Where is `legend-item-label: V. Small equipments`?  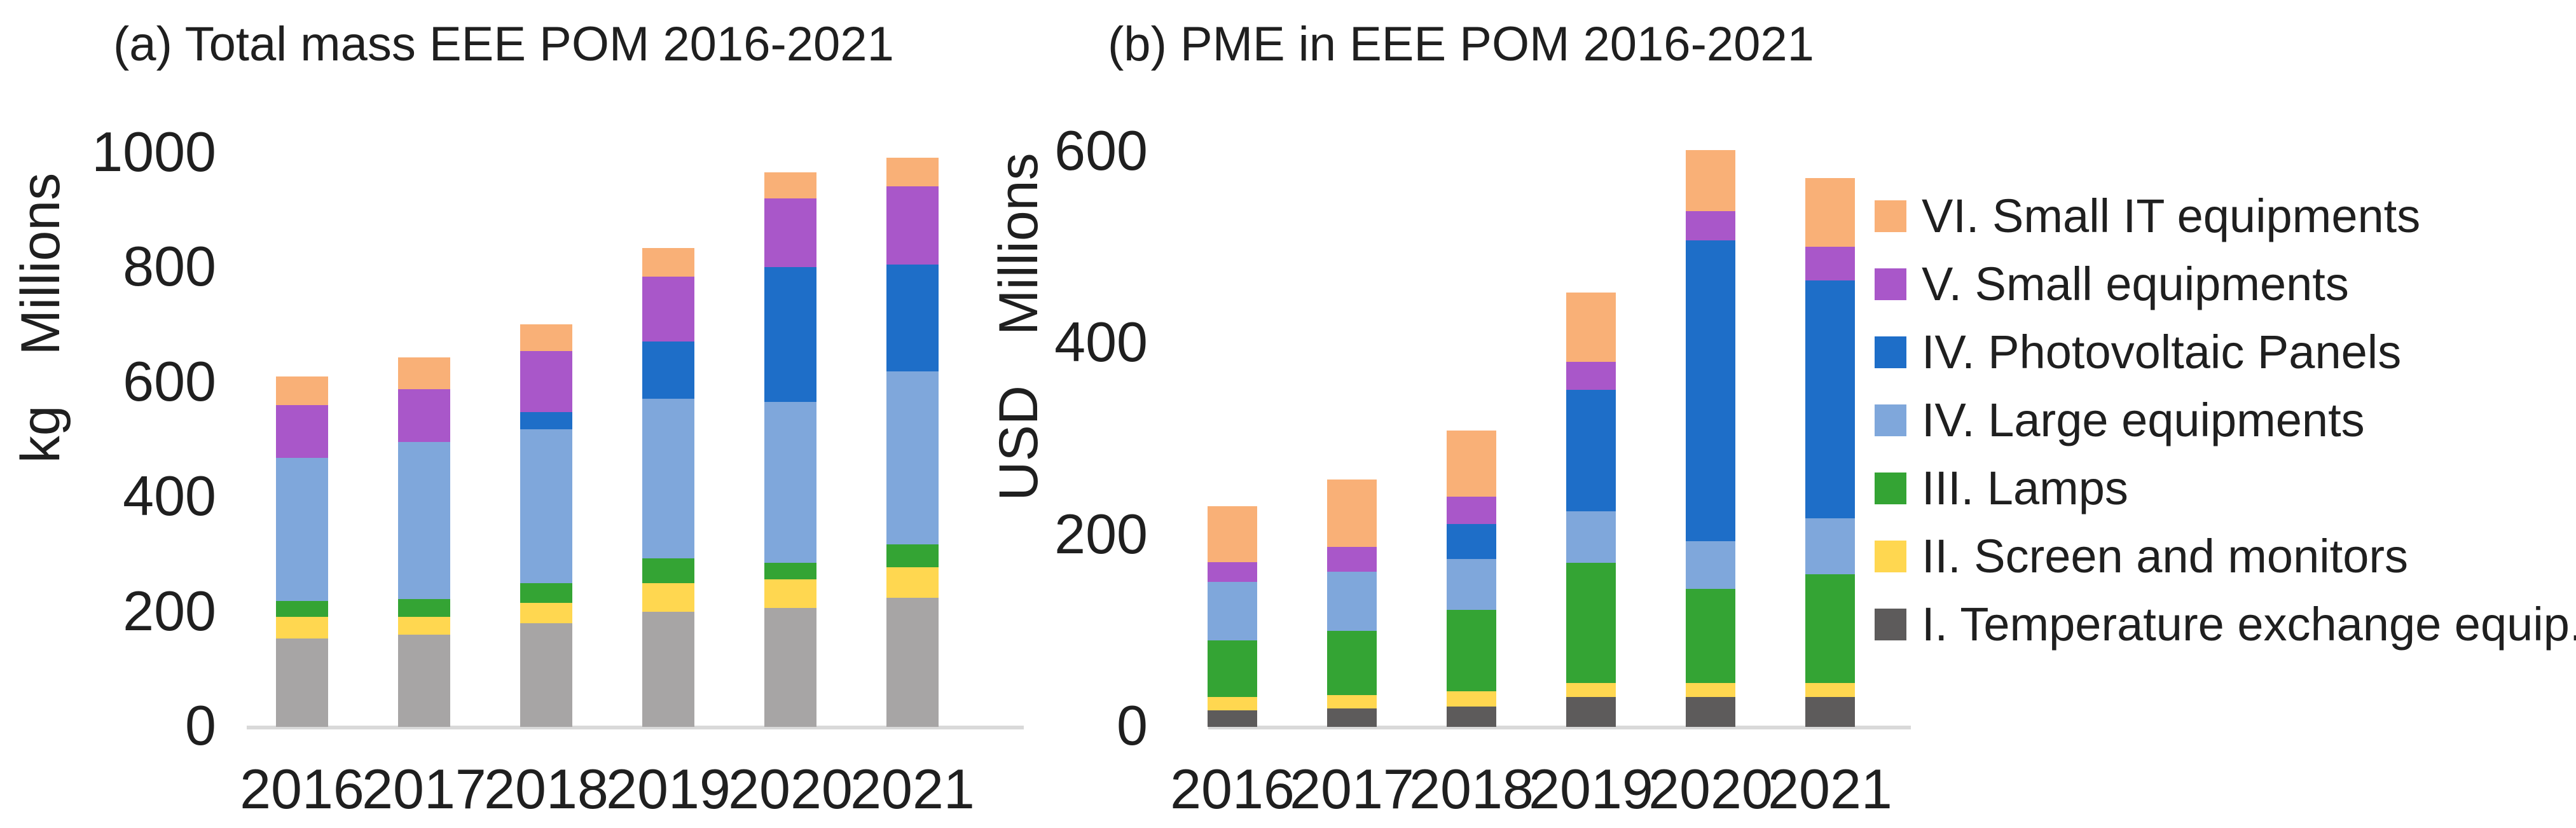
legend-item-label: V. Small equipments is located at coordinates (2135, 284).